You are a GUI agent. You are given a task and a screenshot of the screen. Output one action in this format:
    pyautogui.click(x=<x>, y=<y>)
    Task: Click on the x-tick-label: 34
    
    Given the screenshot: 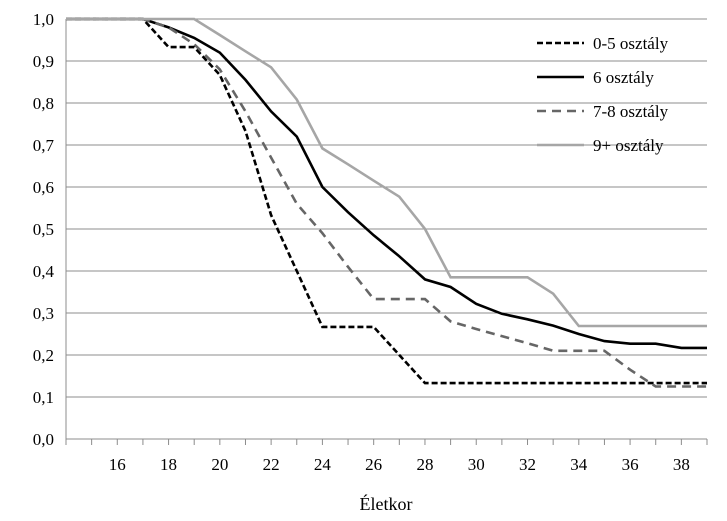 What is the action you would take?
    pyautogui.click(x=579, y=464)
    